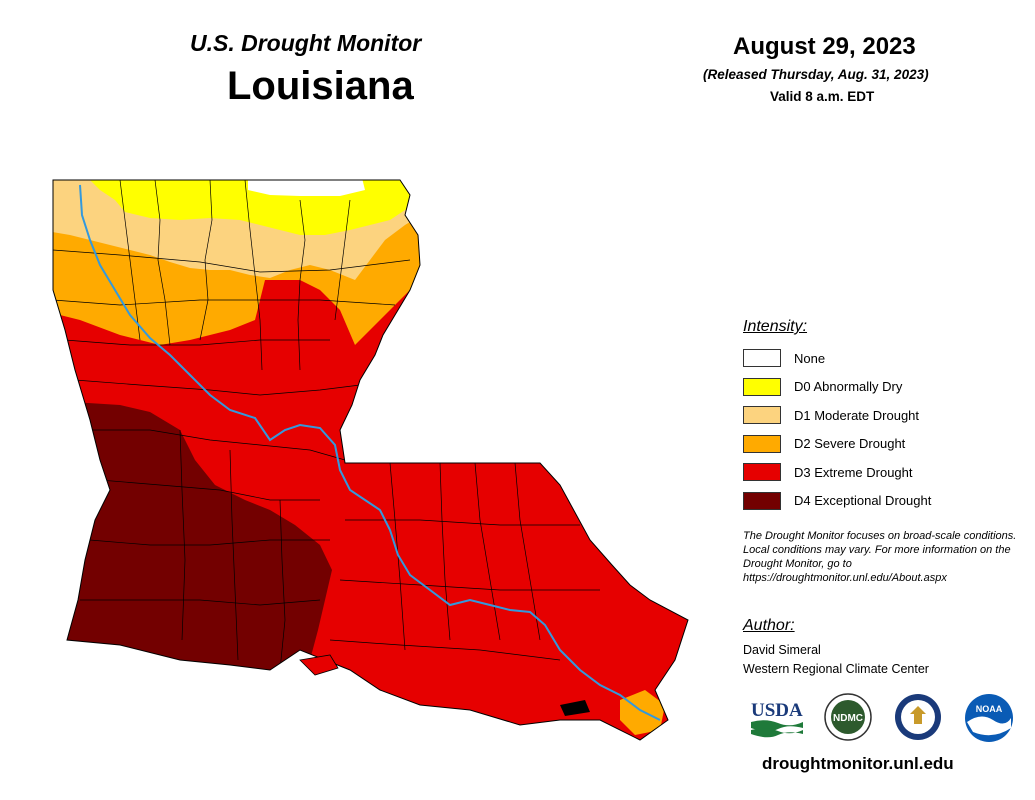  Describe the element at coordinates (782, 650) in the screenshot. I see `author-name: David Simeral` at that location.